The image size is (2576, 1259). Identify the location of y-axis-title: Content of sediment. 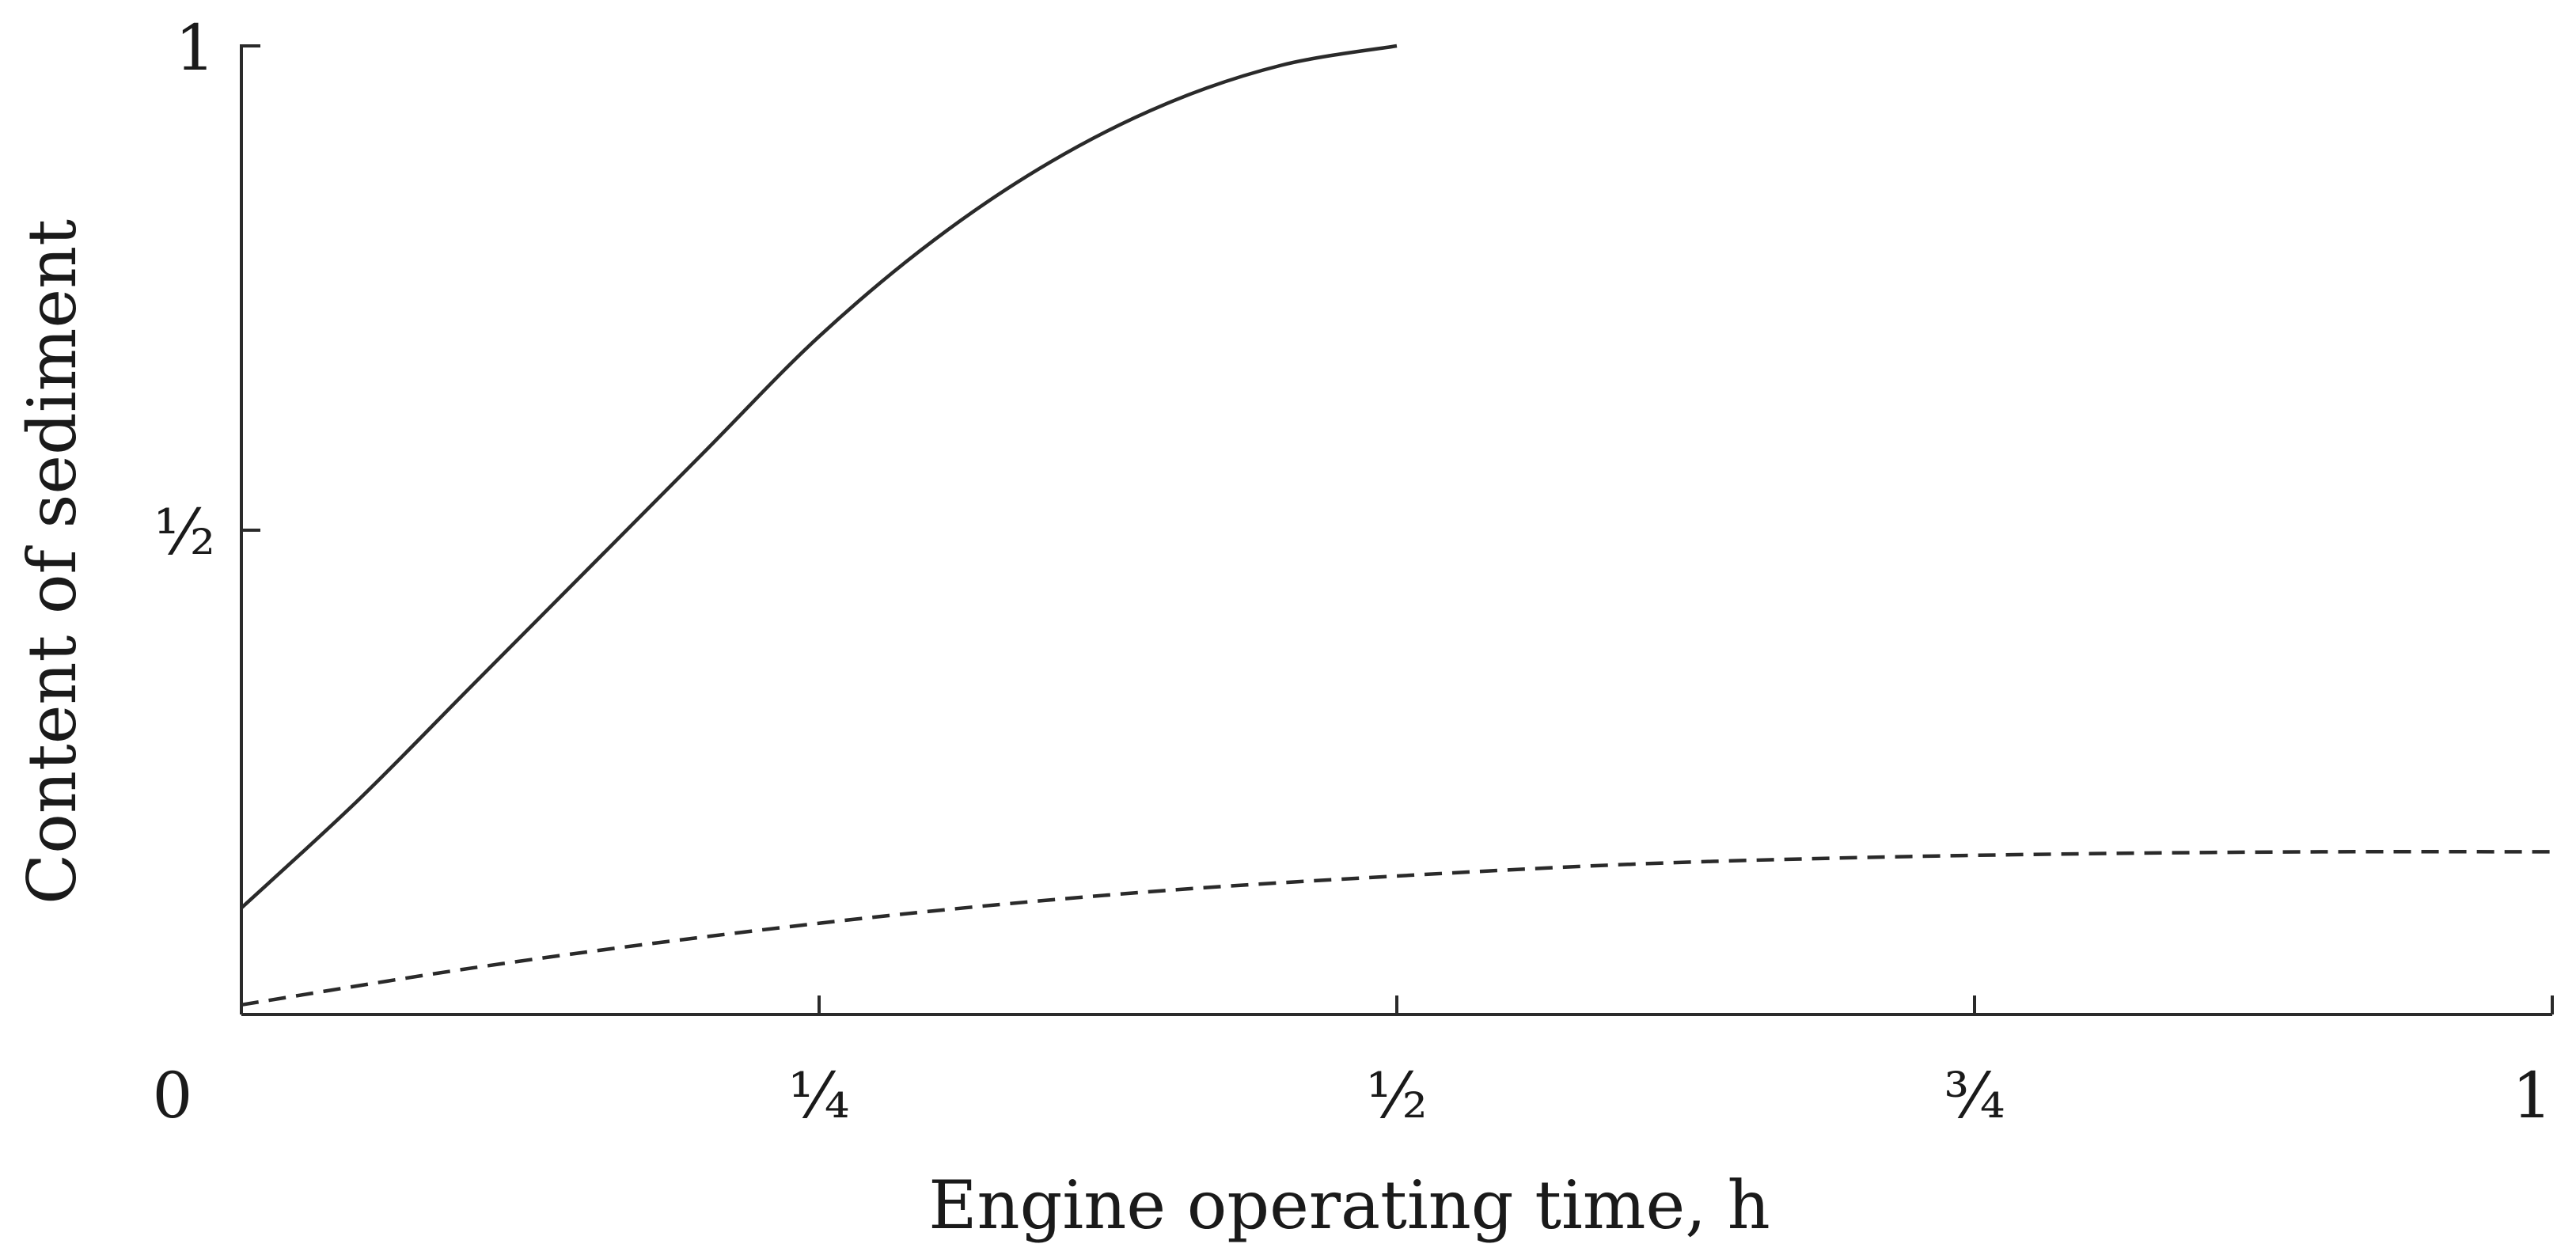
(52, 561).